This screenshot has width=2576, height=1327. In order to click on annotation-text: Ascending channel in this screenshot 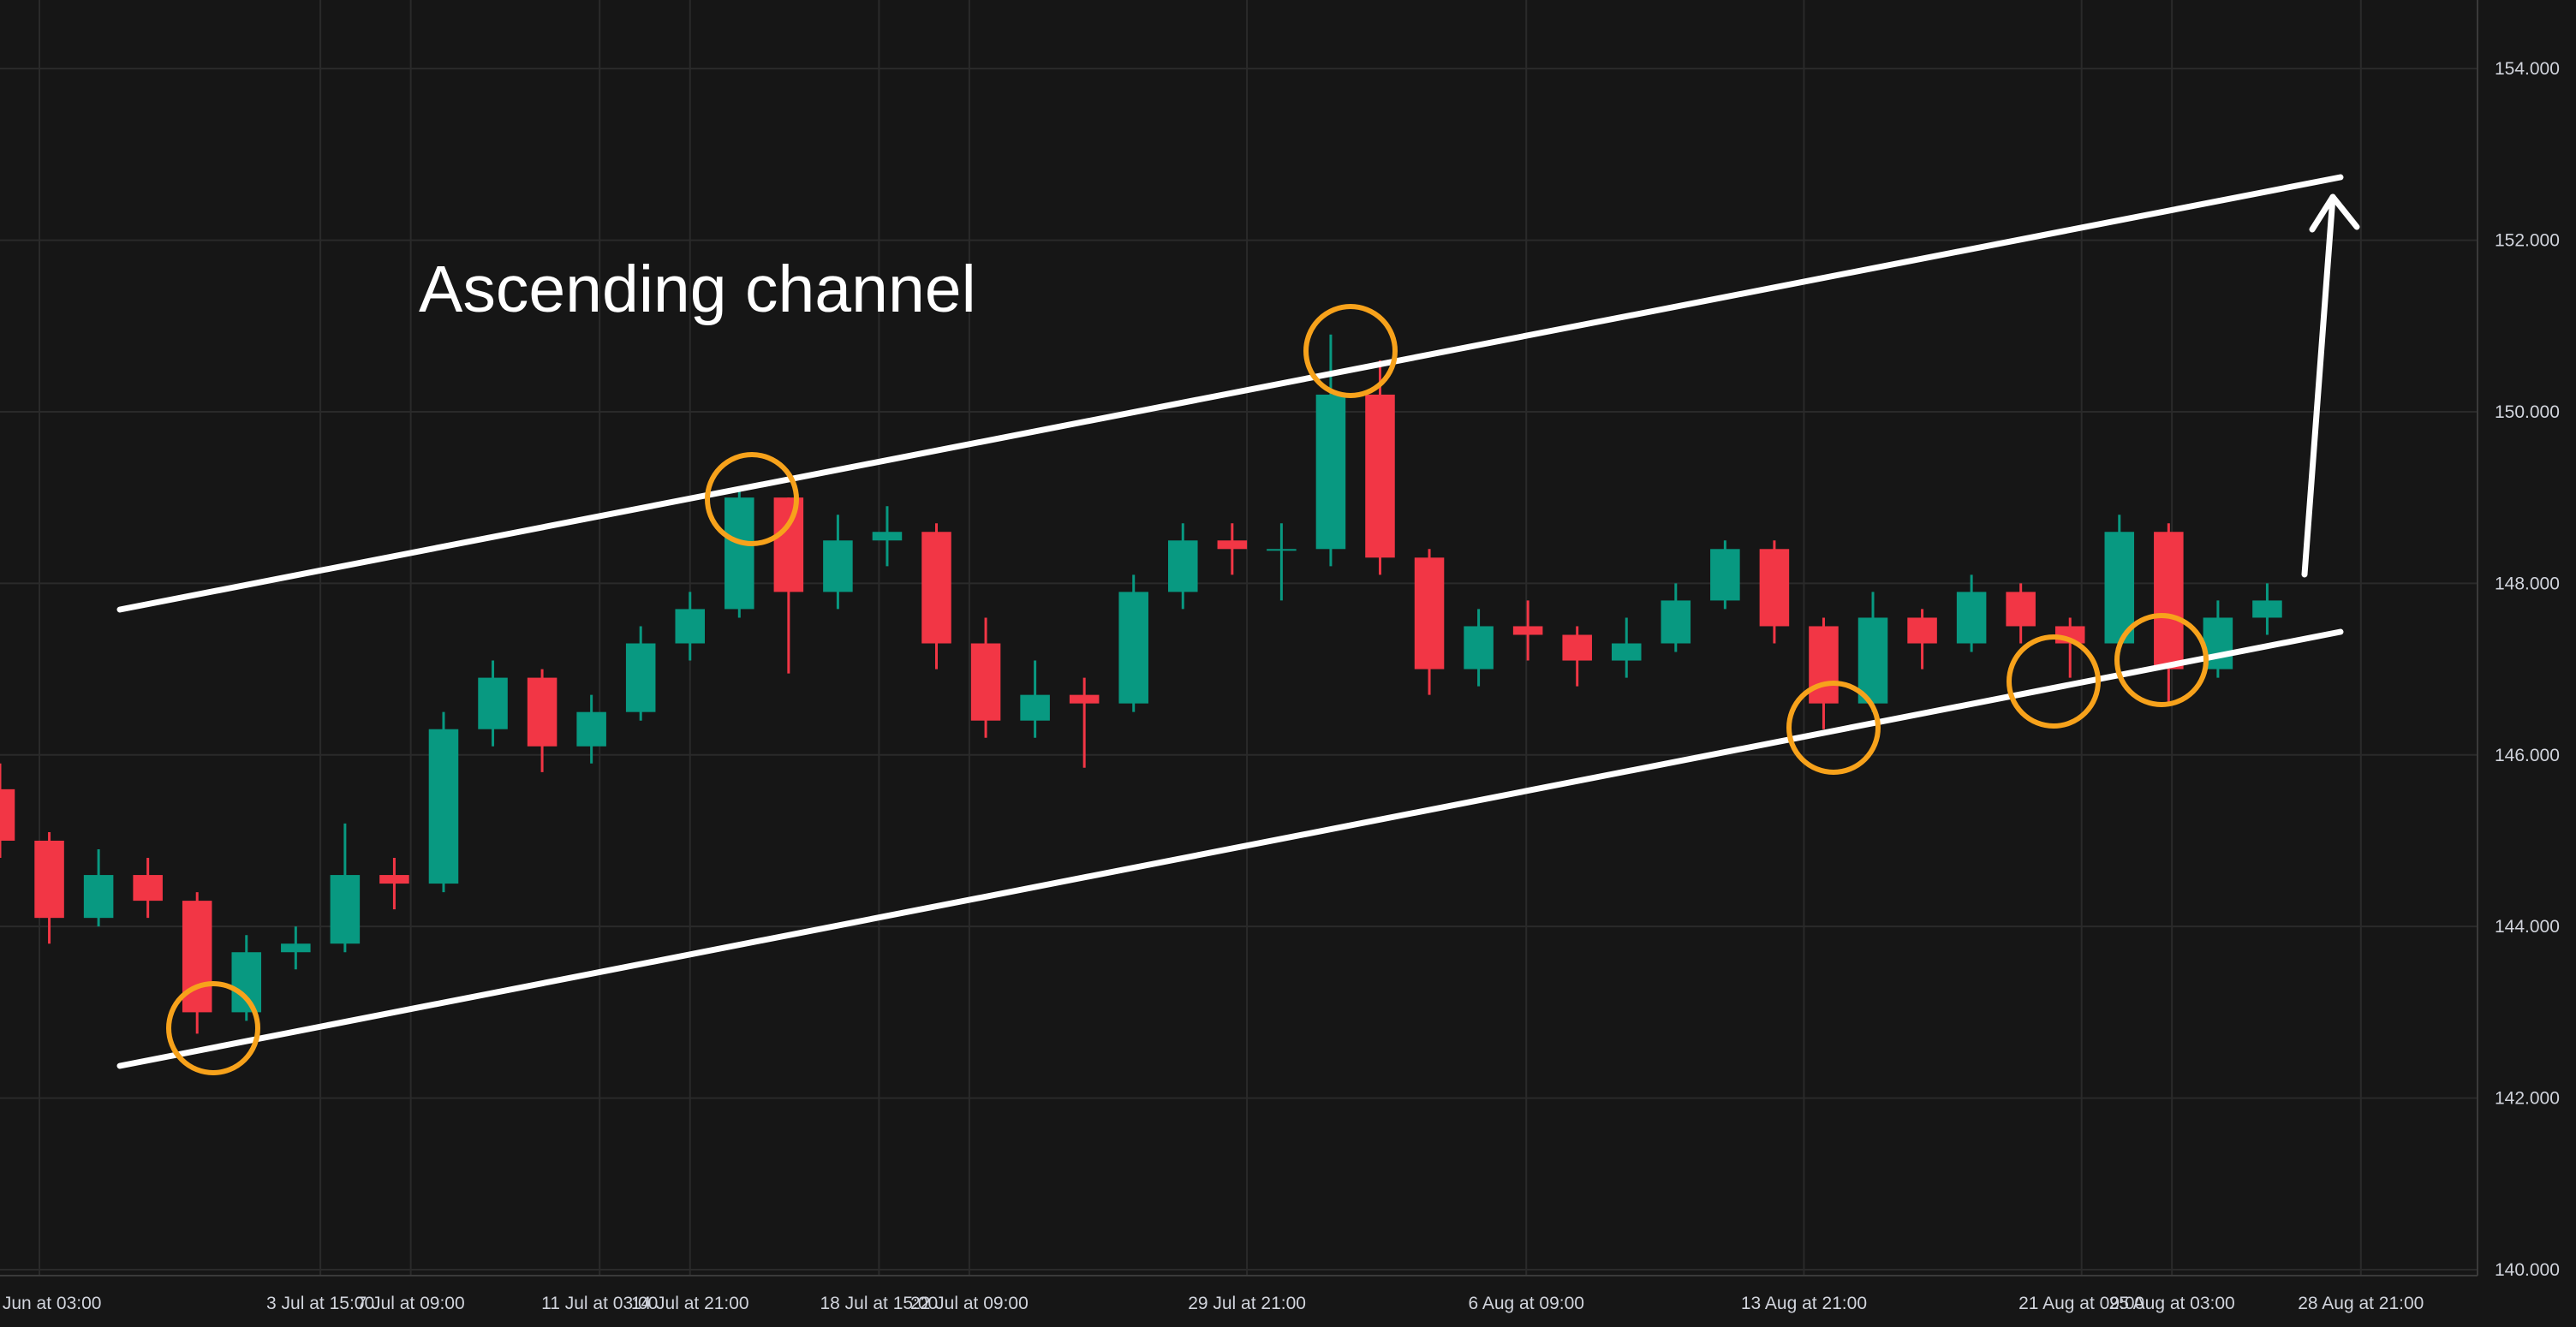, I will do `click(697, 289)`.